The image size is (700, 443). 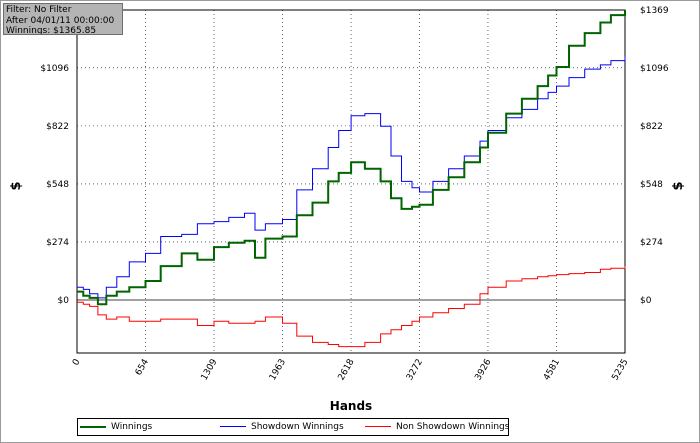 What do you see at coordinates (51, 30) in the screenshot?
I see `winnings-total-line: Winnings: $1365.85` at bounding box center [51, 30].